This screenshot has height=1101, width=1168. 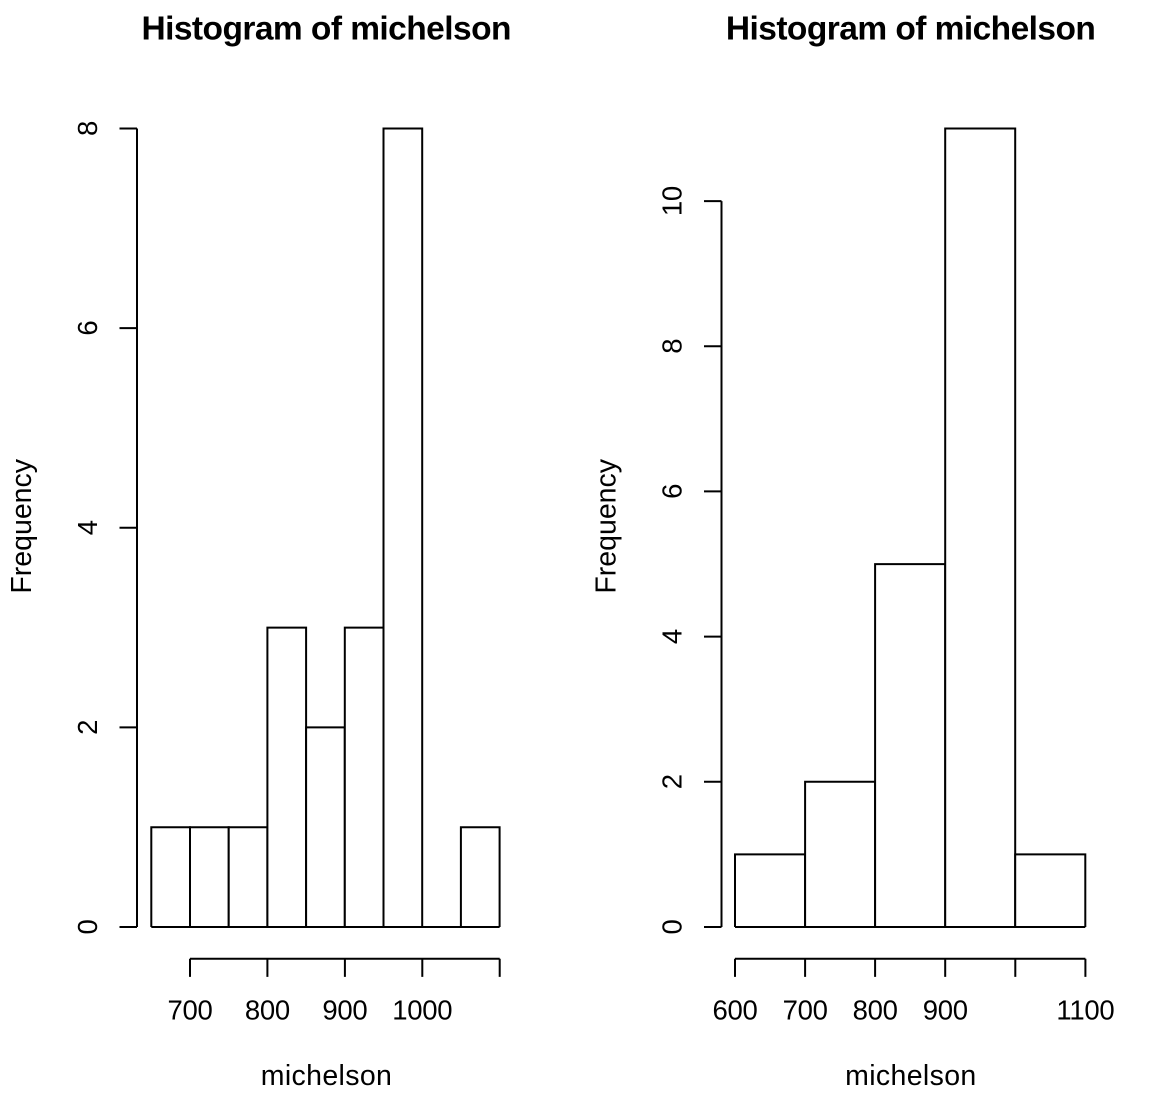 I want to click on svg-text: 10, so click(x=672, y=201).